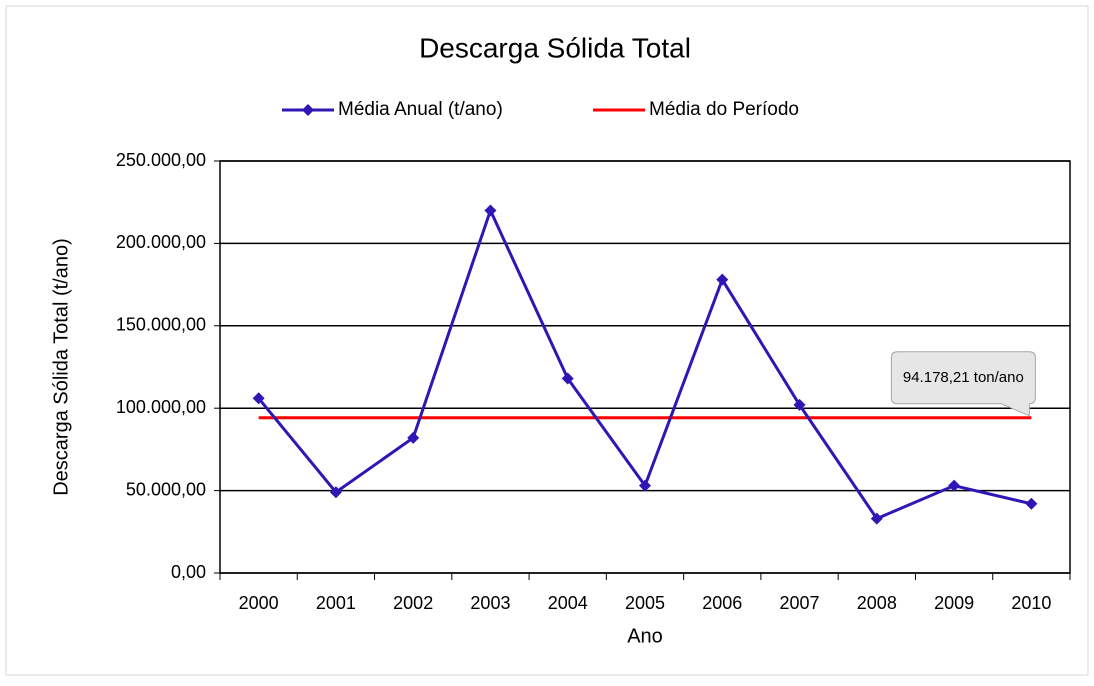  What do you see at coordinates (724, 109) in the screenshot?
I see `legend-label: Média do Período` at bounding box center [724, 109].